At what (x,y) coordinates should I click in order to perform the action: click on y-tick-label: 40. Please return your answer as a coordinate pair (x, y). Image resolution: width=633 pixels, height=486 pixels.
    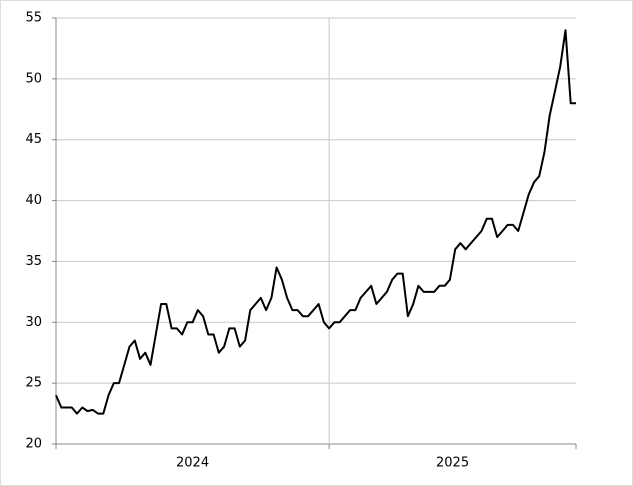
    Looking at the image, I should click on (33, 200).